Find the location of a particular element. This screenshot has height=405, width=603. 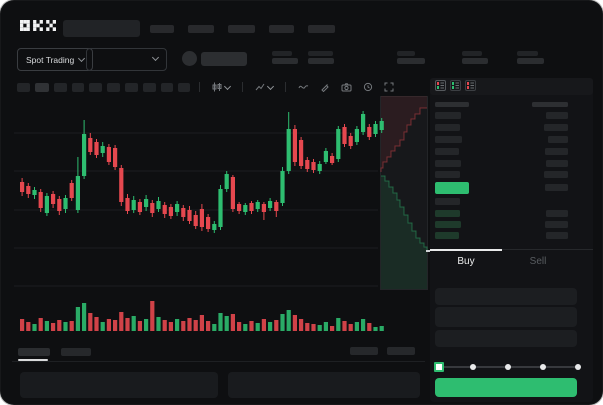

fullscreen-button is located at coordinates (389, 87).